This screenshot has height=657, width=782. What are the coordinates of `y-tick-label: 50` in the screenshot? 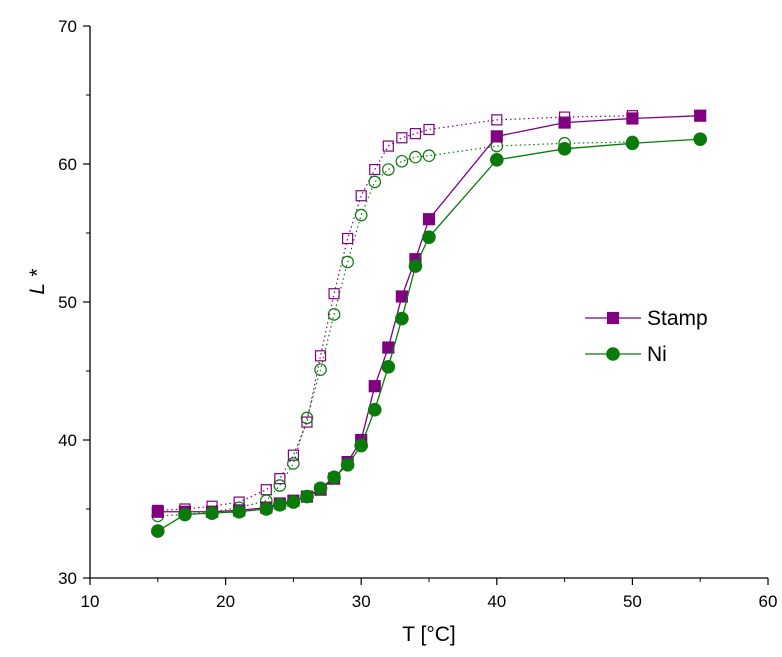 It's located at (67, 302).